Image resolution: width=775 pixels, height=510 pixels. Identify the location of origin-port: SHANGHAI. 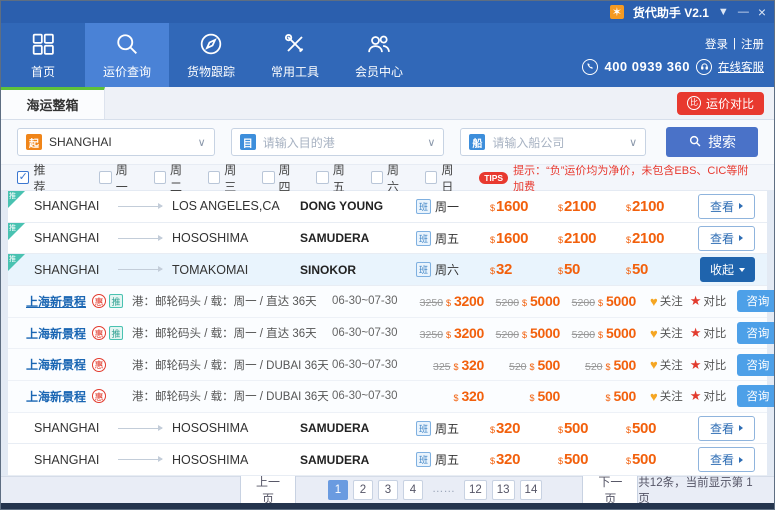
(67, 238).